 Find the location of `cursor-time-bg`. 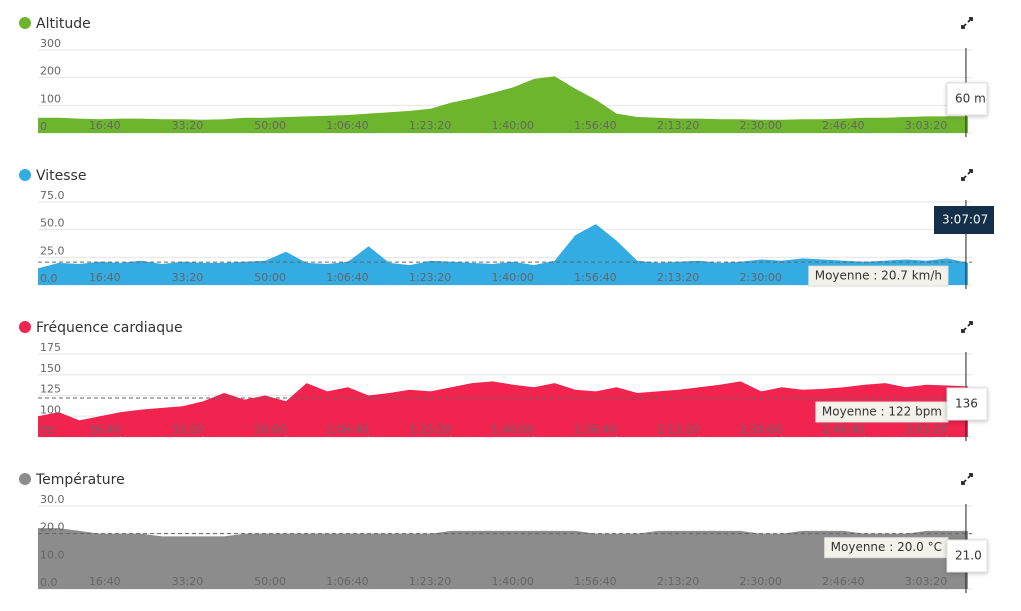

cursor-time-bg is located at coordinates (964, 220).